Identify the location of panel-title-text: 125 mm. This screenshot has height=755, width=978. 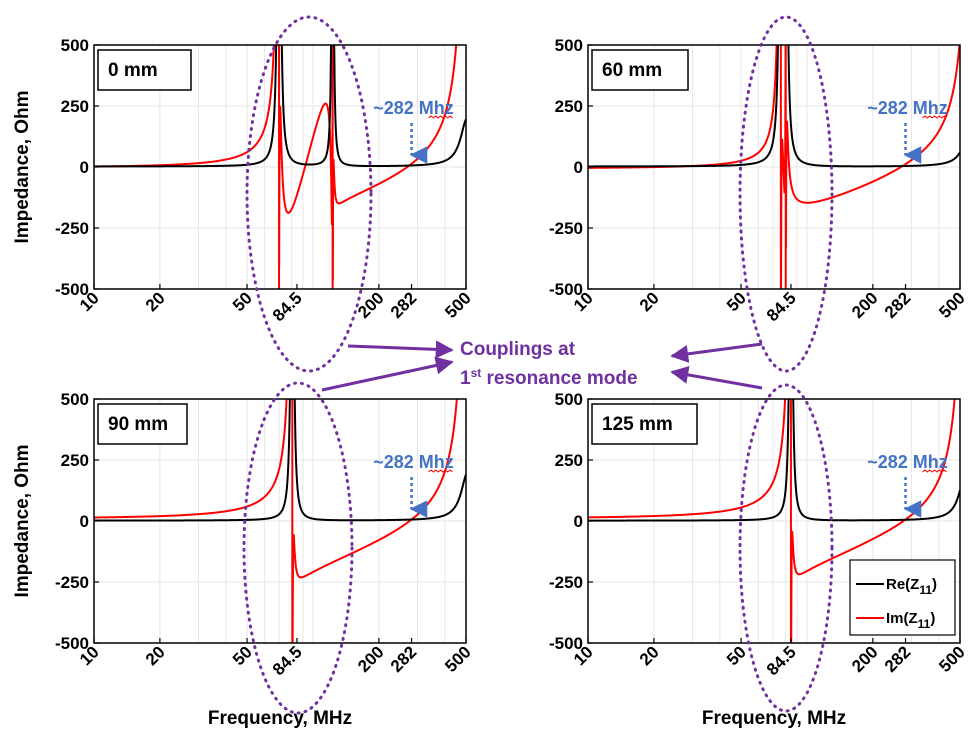
(637, 424).